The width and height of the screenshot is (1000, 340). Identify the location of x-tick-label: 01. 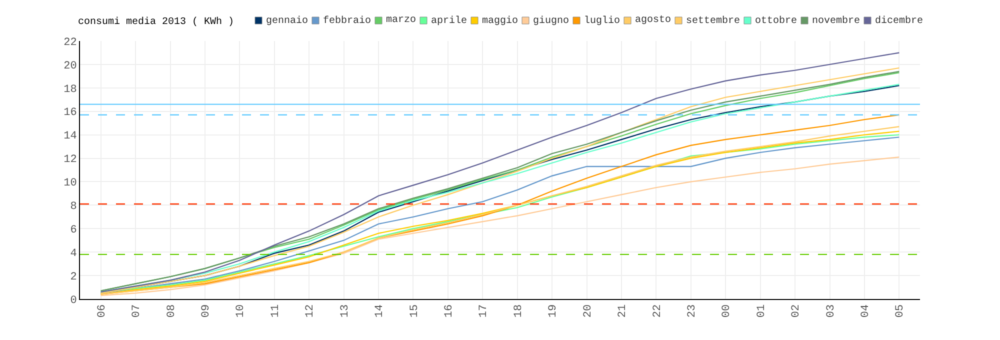
(762, 311).